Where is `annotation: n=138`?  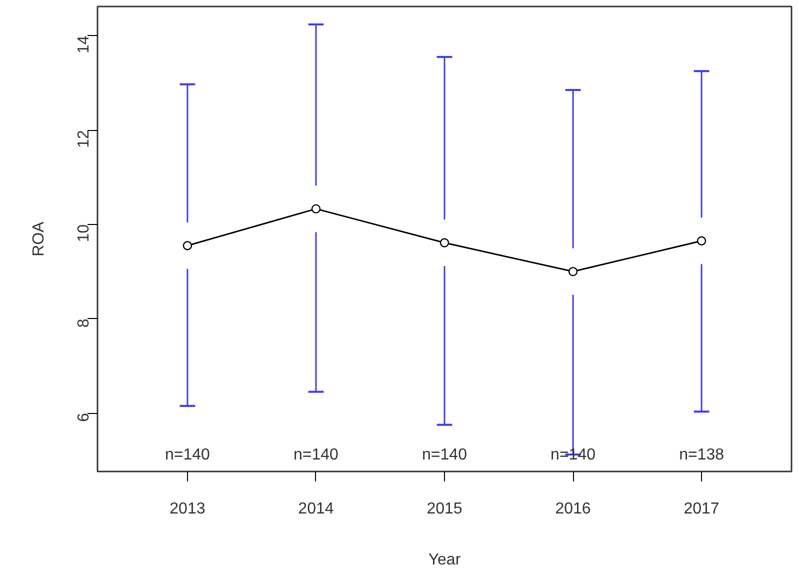
annotation: n=138 is located at coordinates (701, 455).